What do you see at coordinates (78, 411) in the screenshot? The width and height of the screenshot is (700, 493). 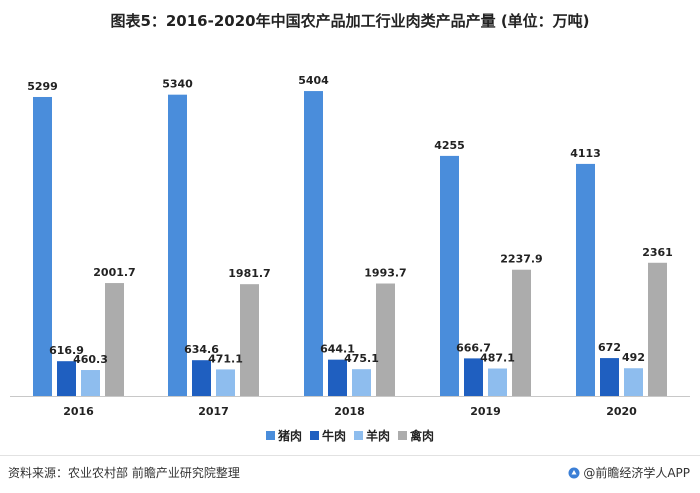 I see `x-tick-2016: 2016` at bounding box center [78, 411].